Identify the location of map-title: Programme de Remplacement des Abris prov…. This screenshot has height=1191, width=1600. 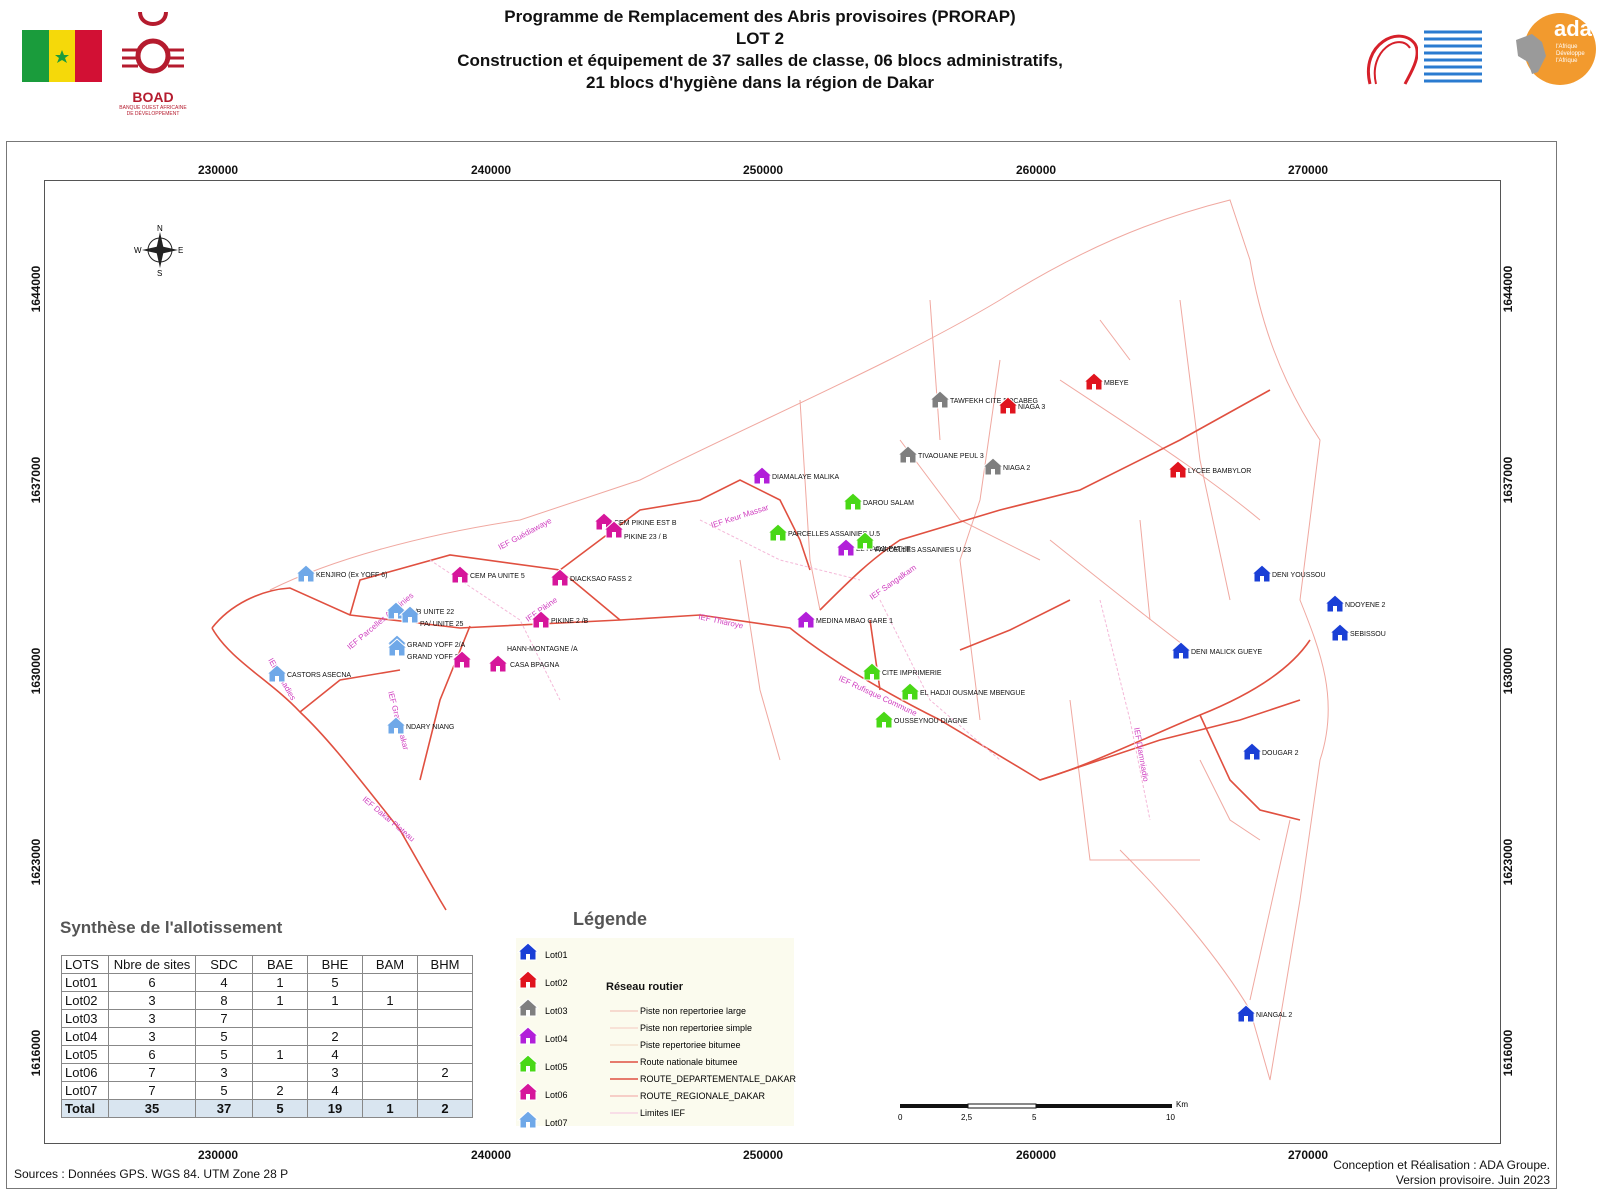
(760, 50).